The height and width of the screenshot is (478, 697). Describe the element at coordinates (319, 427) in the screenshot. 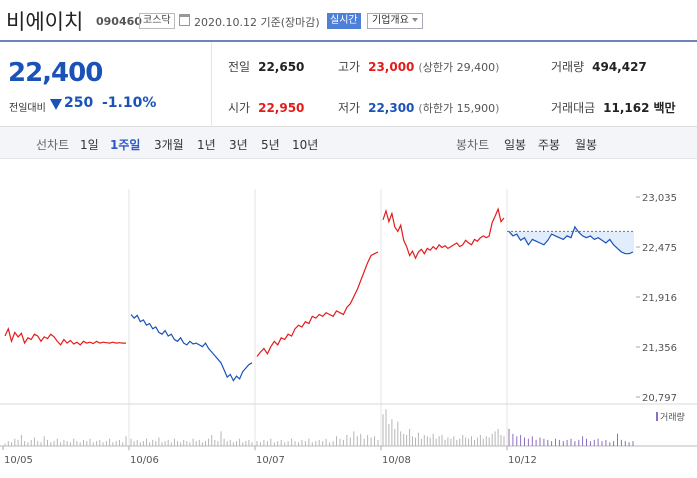

I see `volume-bars` at that location.